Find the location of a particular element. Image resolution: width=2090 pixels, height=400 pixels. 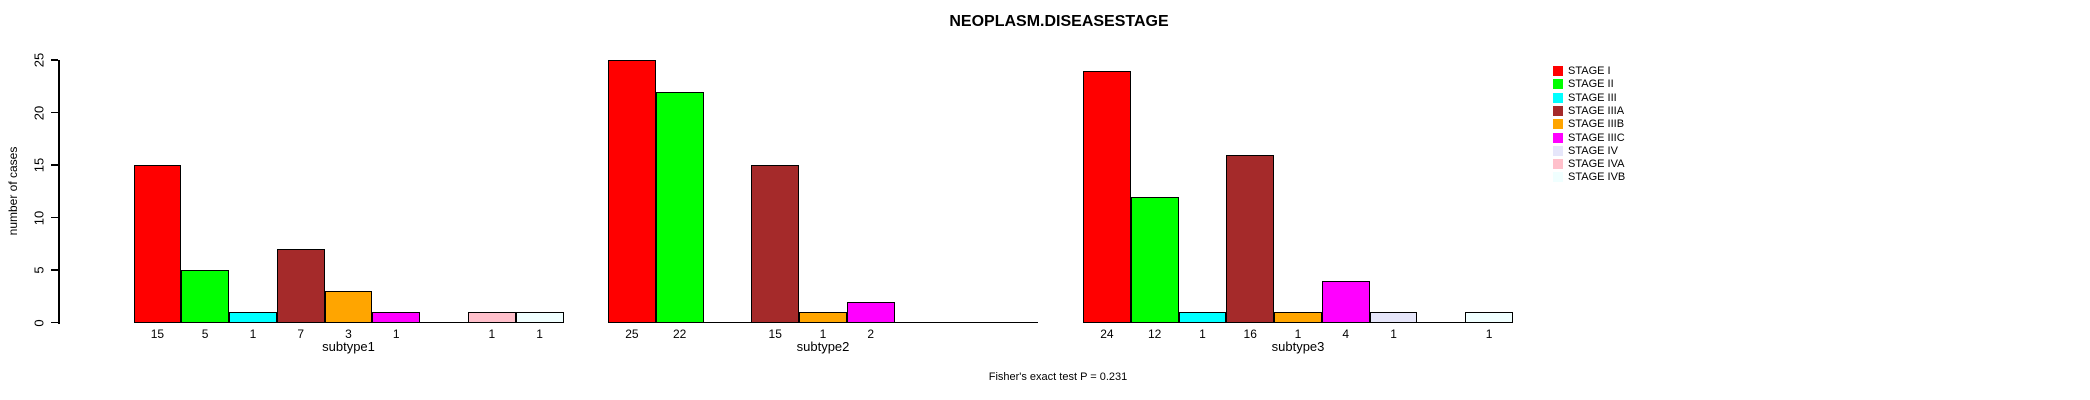

legend-label: STAGE IIIB is located at coordinates (1596, 124).